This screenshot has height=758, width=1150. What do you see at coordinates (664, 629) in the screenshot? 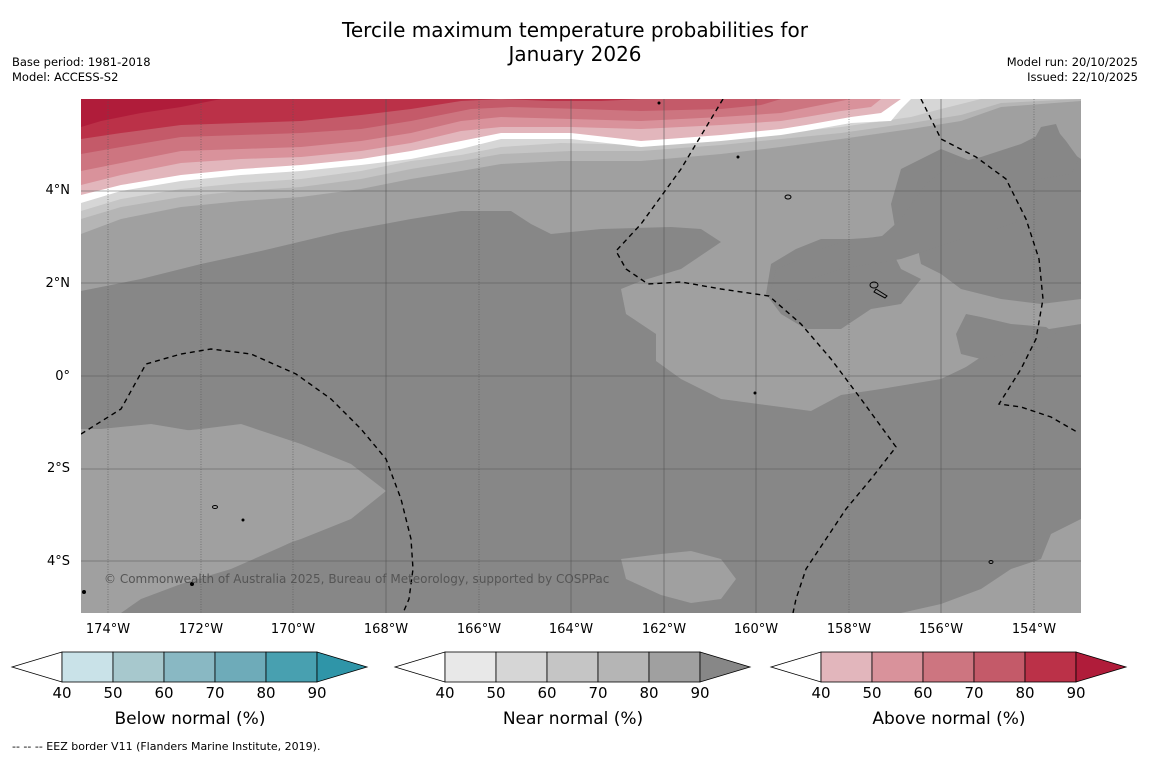
I see `lon-label-162w: 162°W` at bounding box center [664, 629].